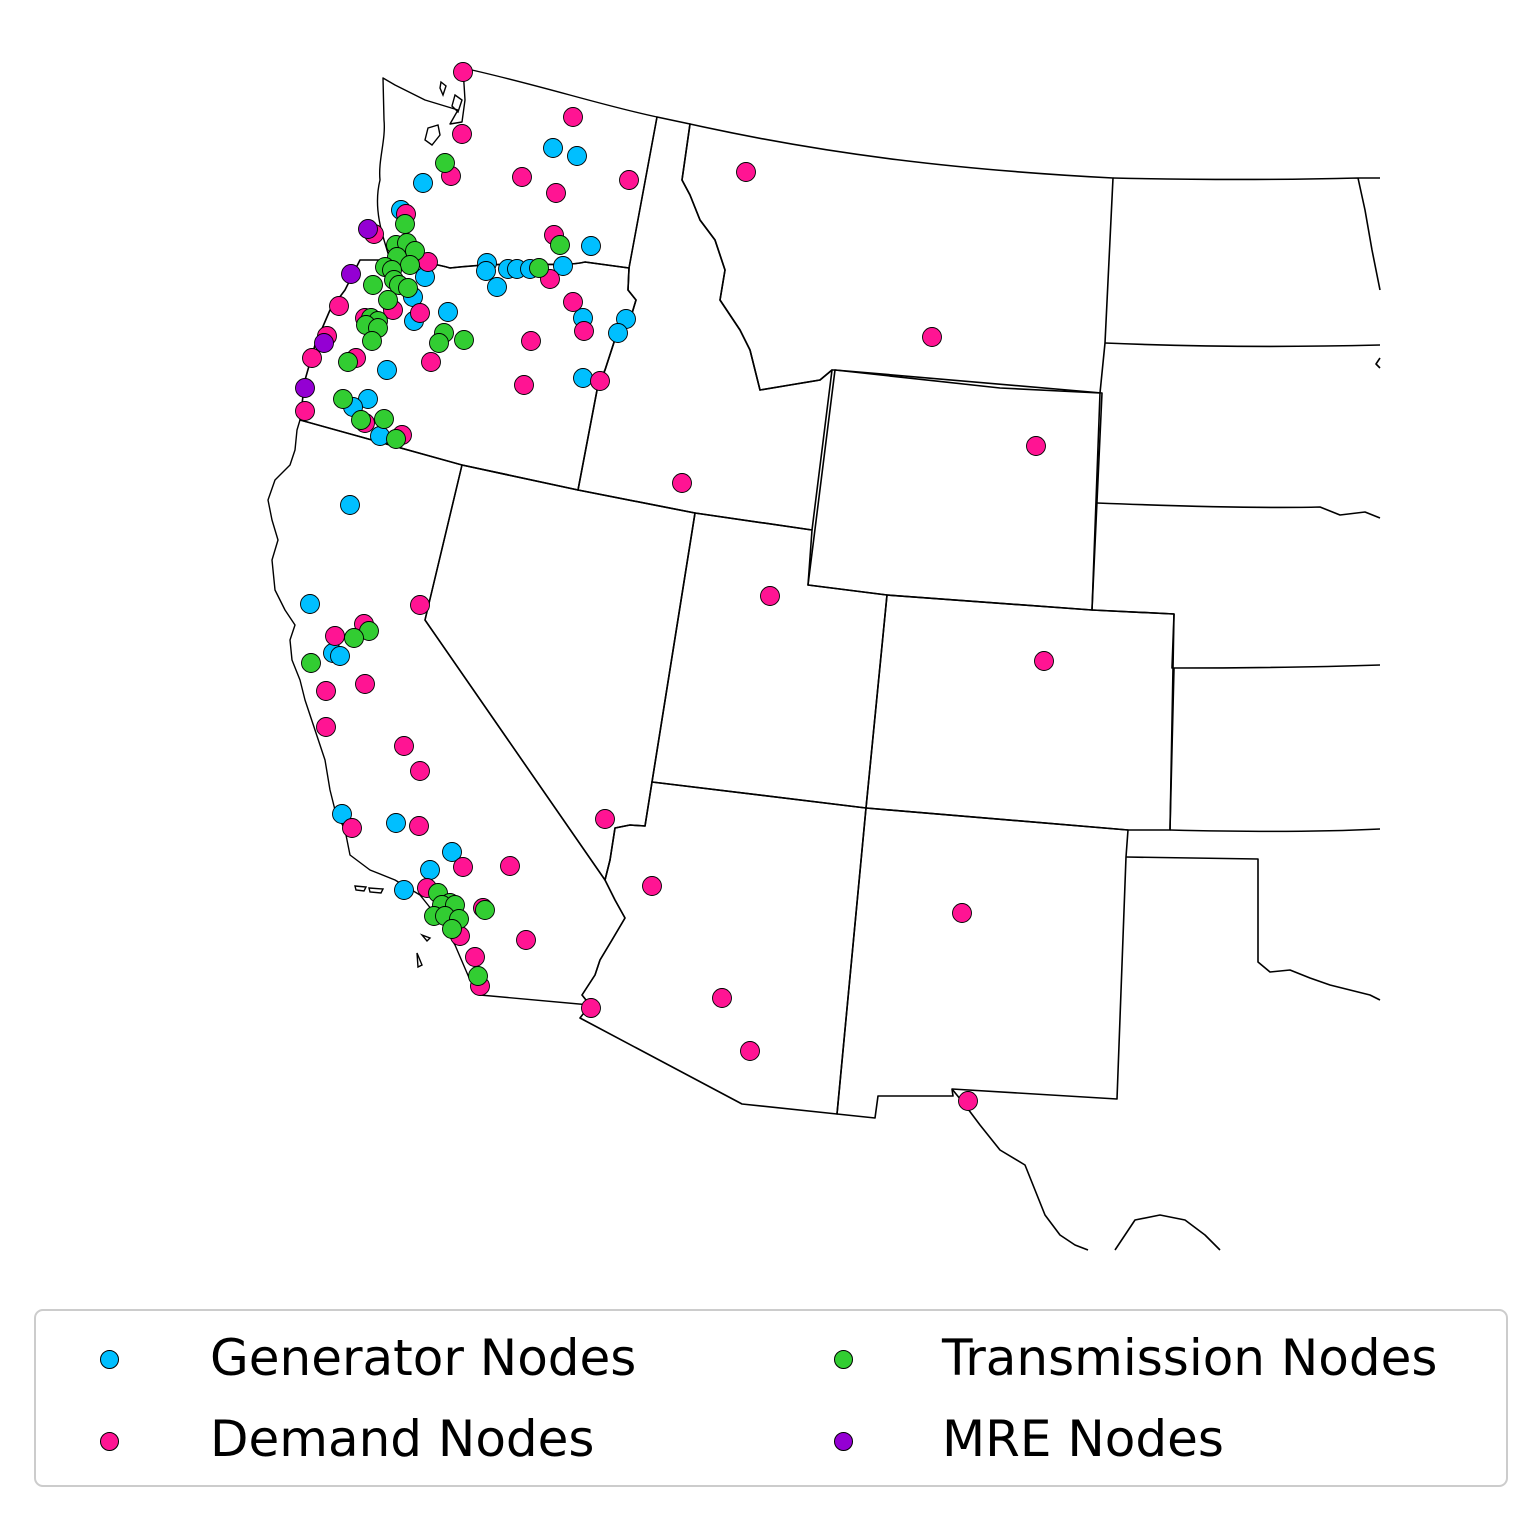 The width and height of the screenshot is (1540, 1521). Describe the element at coordinates (955, 490) in the screenshot. I see `wyoming-border` at that location.